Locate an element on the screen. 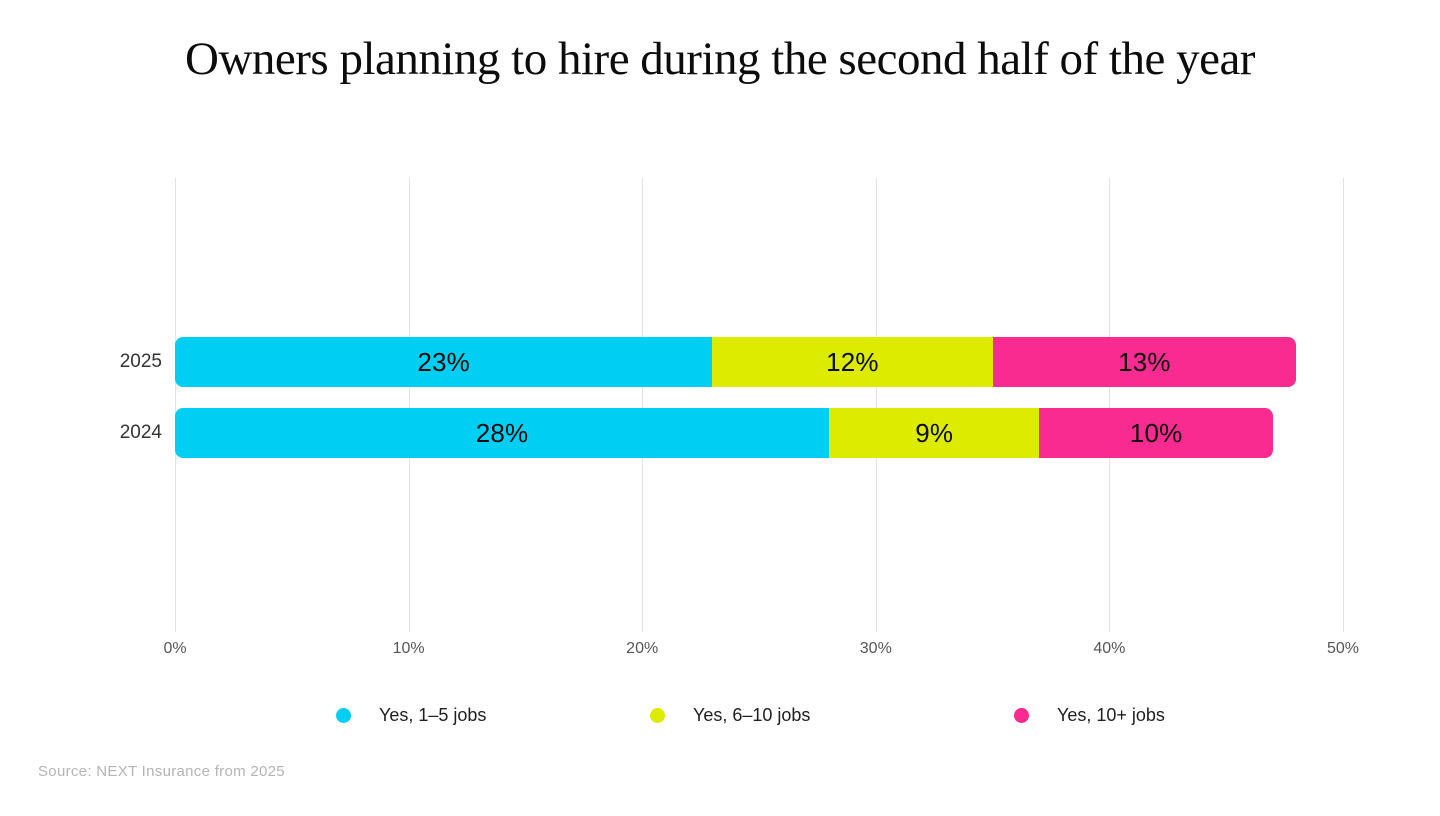 Image resolution: width=1440 pixels, height=816 pixels. bar-segment-2025-yes-10+-jobs: 13% is located at coordinates (1144, 362).